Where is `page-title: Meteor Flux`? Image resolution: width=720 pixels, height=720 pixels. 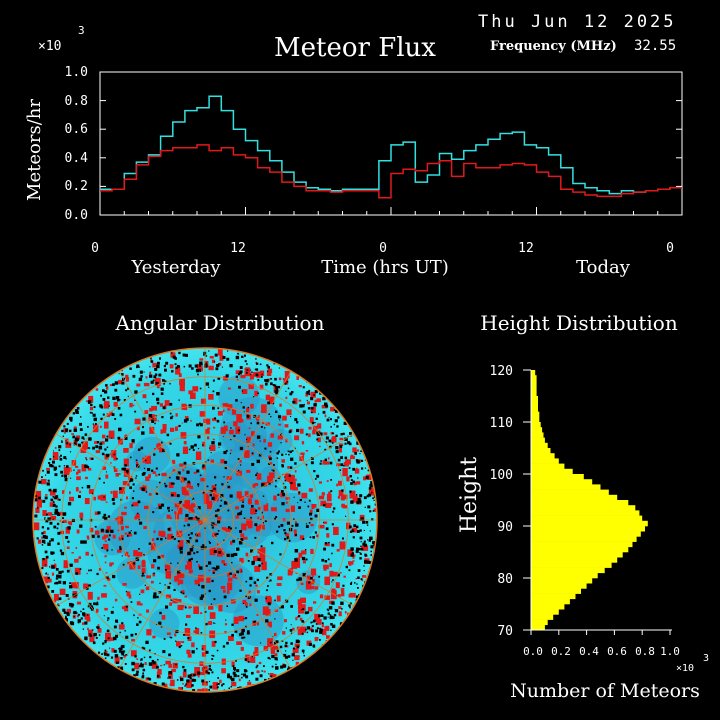 page-title: Meteor Flux is located at coordinates (355, 48).